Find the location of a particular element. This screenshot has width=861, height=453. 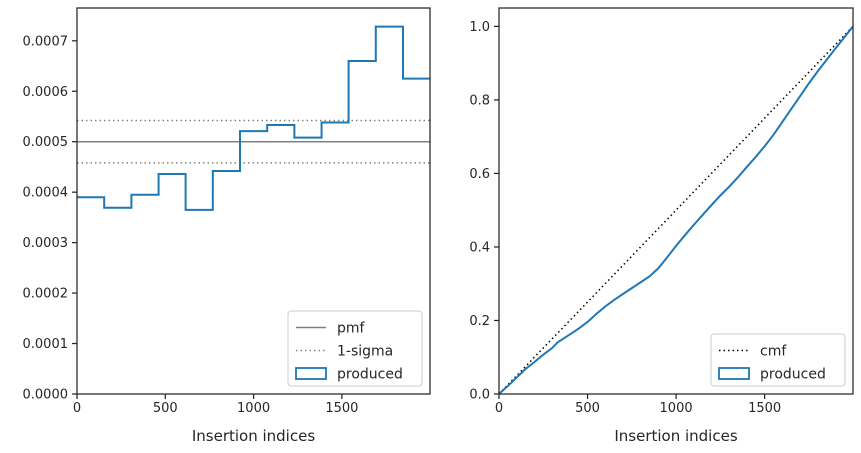

legend-box is located at coordinates (778, 360).